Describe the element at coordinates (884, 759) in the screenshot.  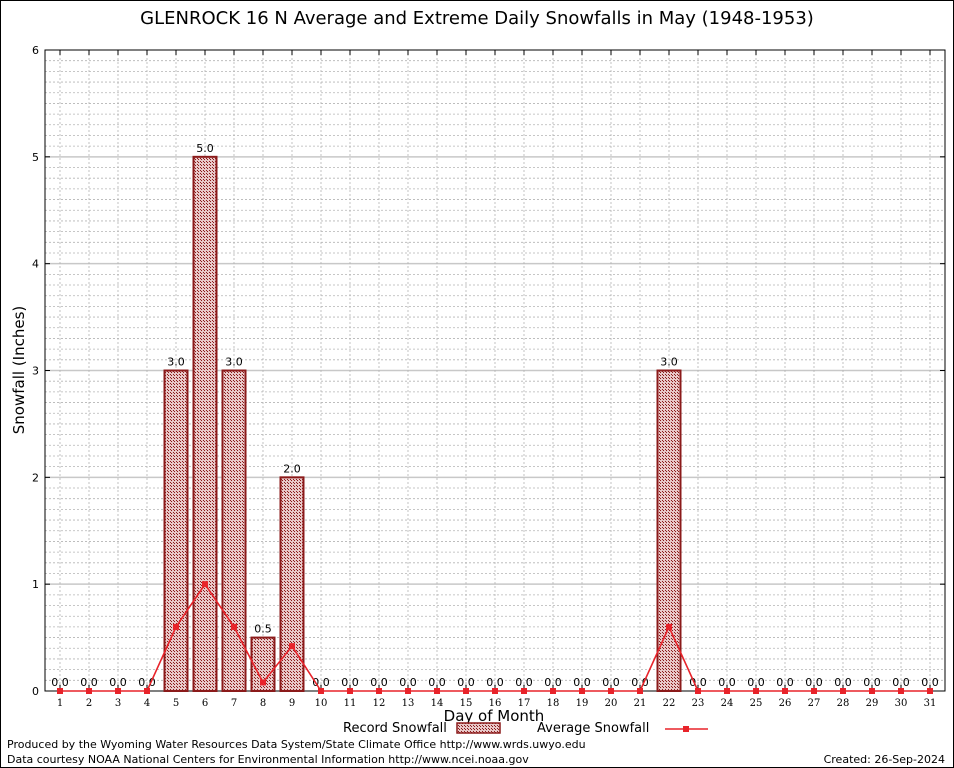
I see `footer-created-date: Created: 26-Sep-2024` at that location.